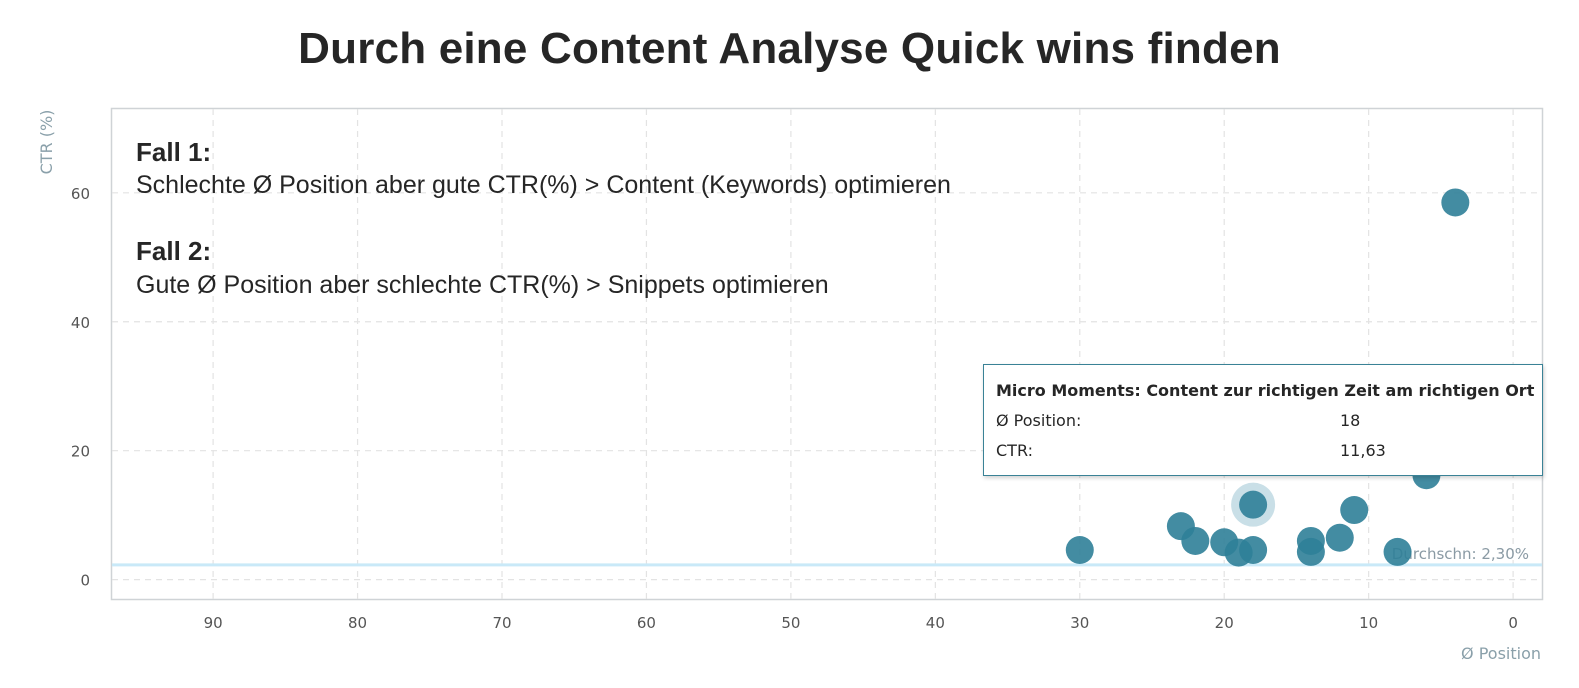  I want to click on x-tick-label: 50, so click(790, 623).